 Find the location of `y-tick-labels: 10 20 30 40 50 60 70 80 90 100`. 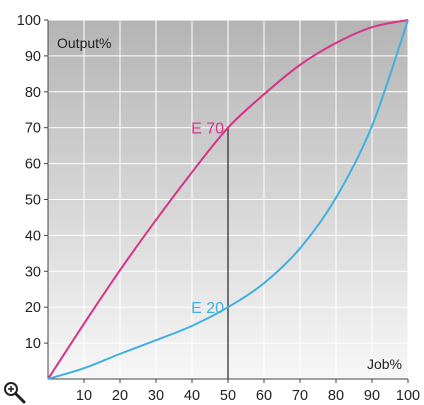

y-tick-labels: 10 20 30 40 50 60 70 80 90 100 is located at coordinates (29, 182).